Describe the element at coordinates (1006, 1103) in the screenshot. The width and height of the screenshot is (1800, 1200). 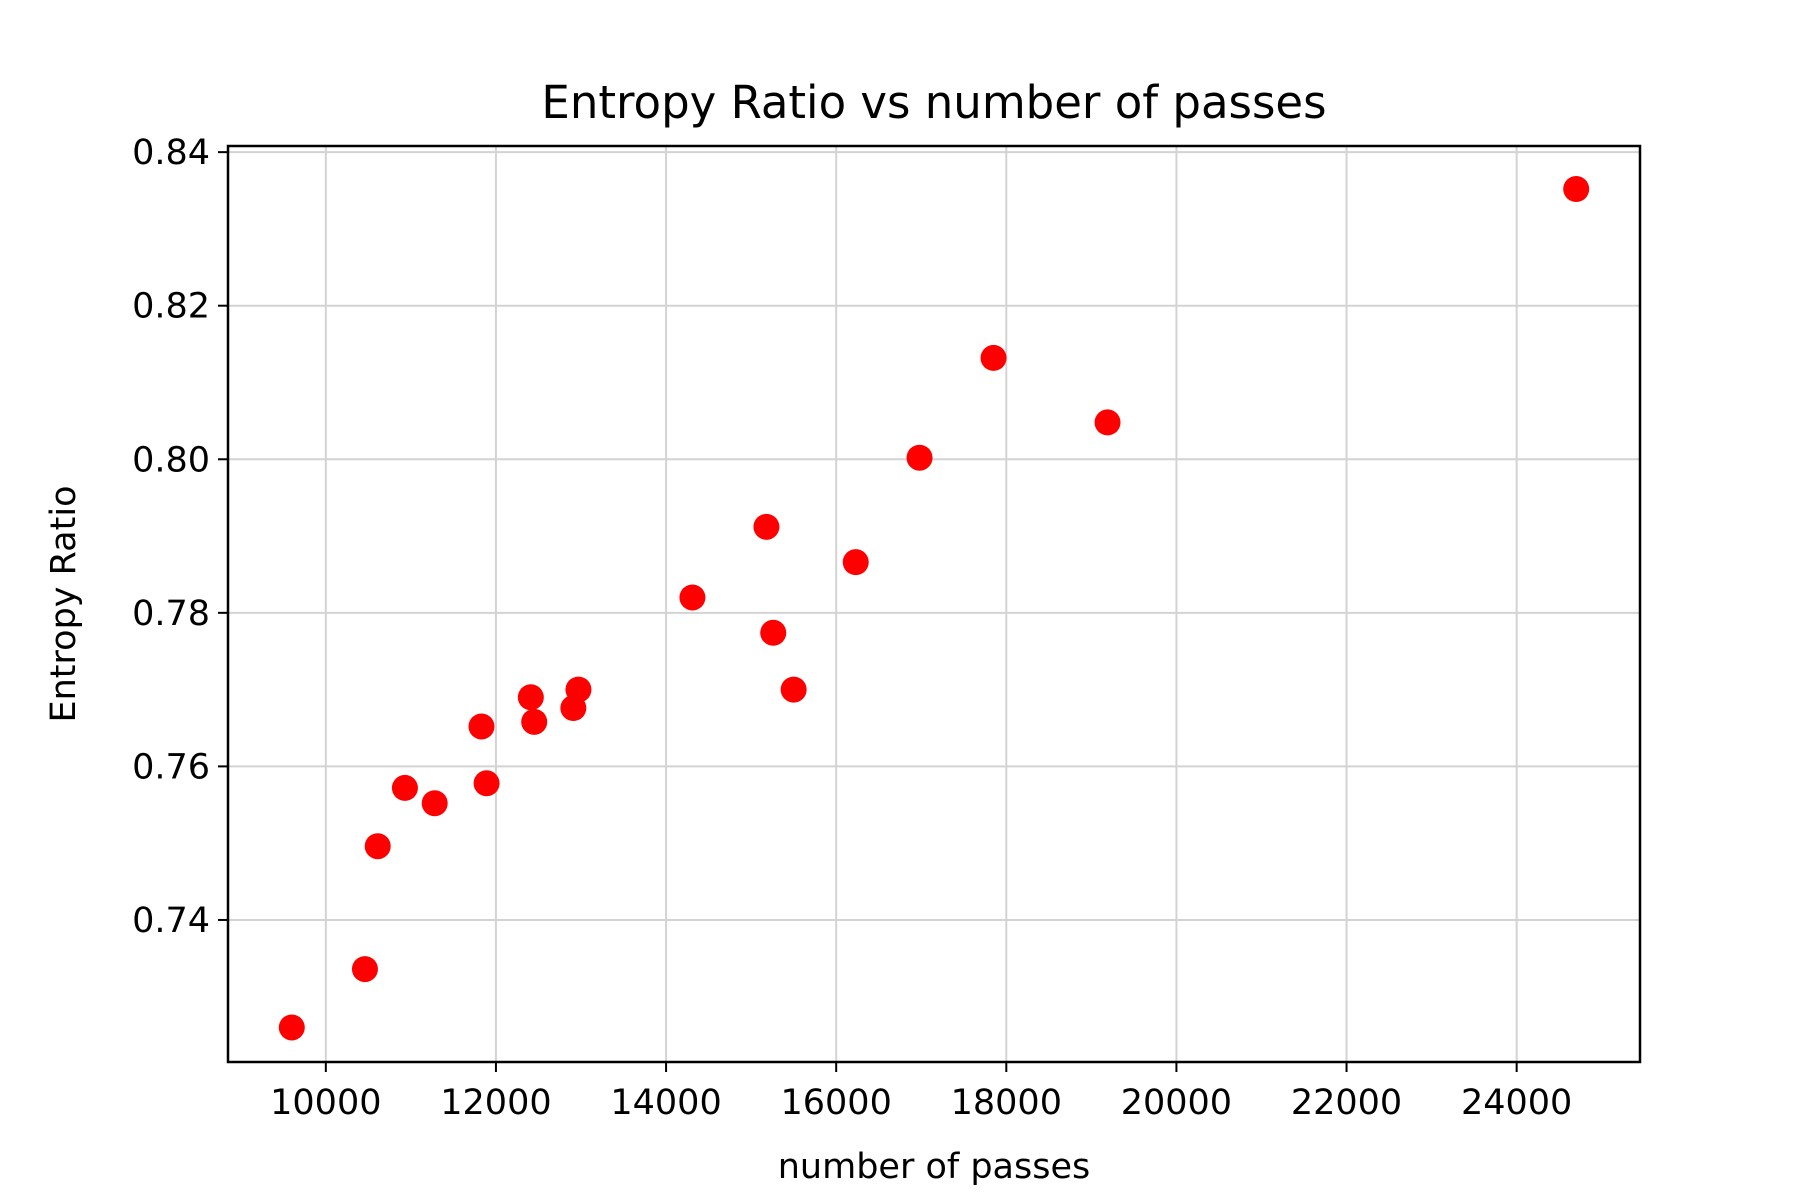
I see `x-tick-label: 18000` at that location.